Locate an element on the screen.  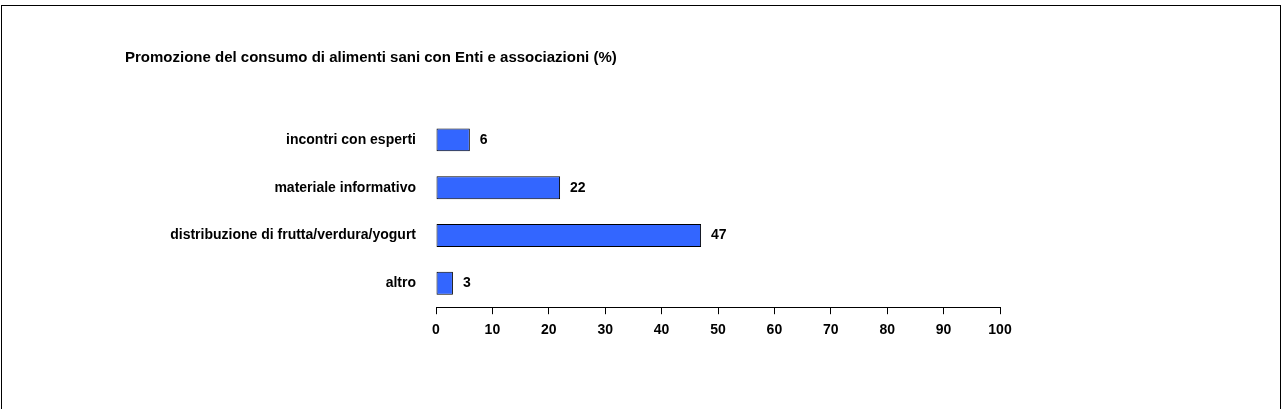
x-tick-label: 90 is located at coordinates (943, 329).